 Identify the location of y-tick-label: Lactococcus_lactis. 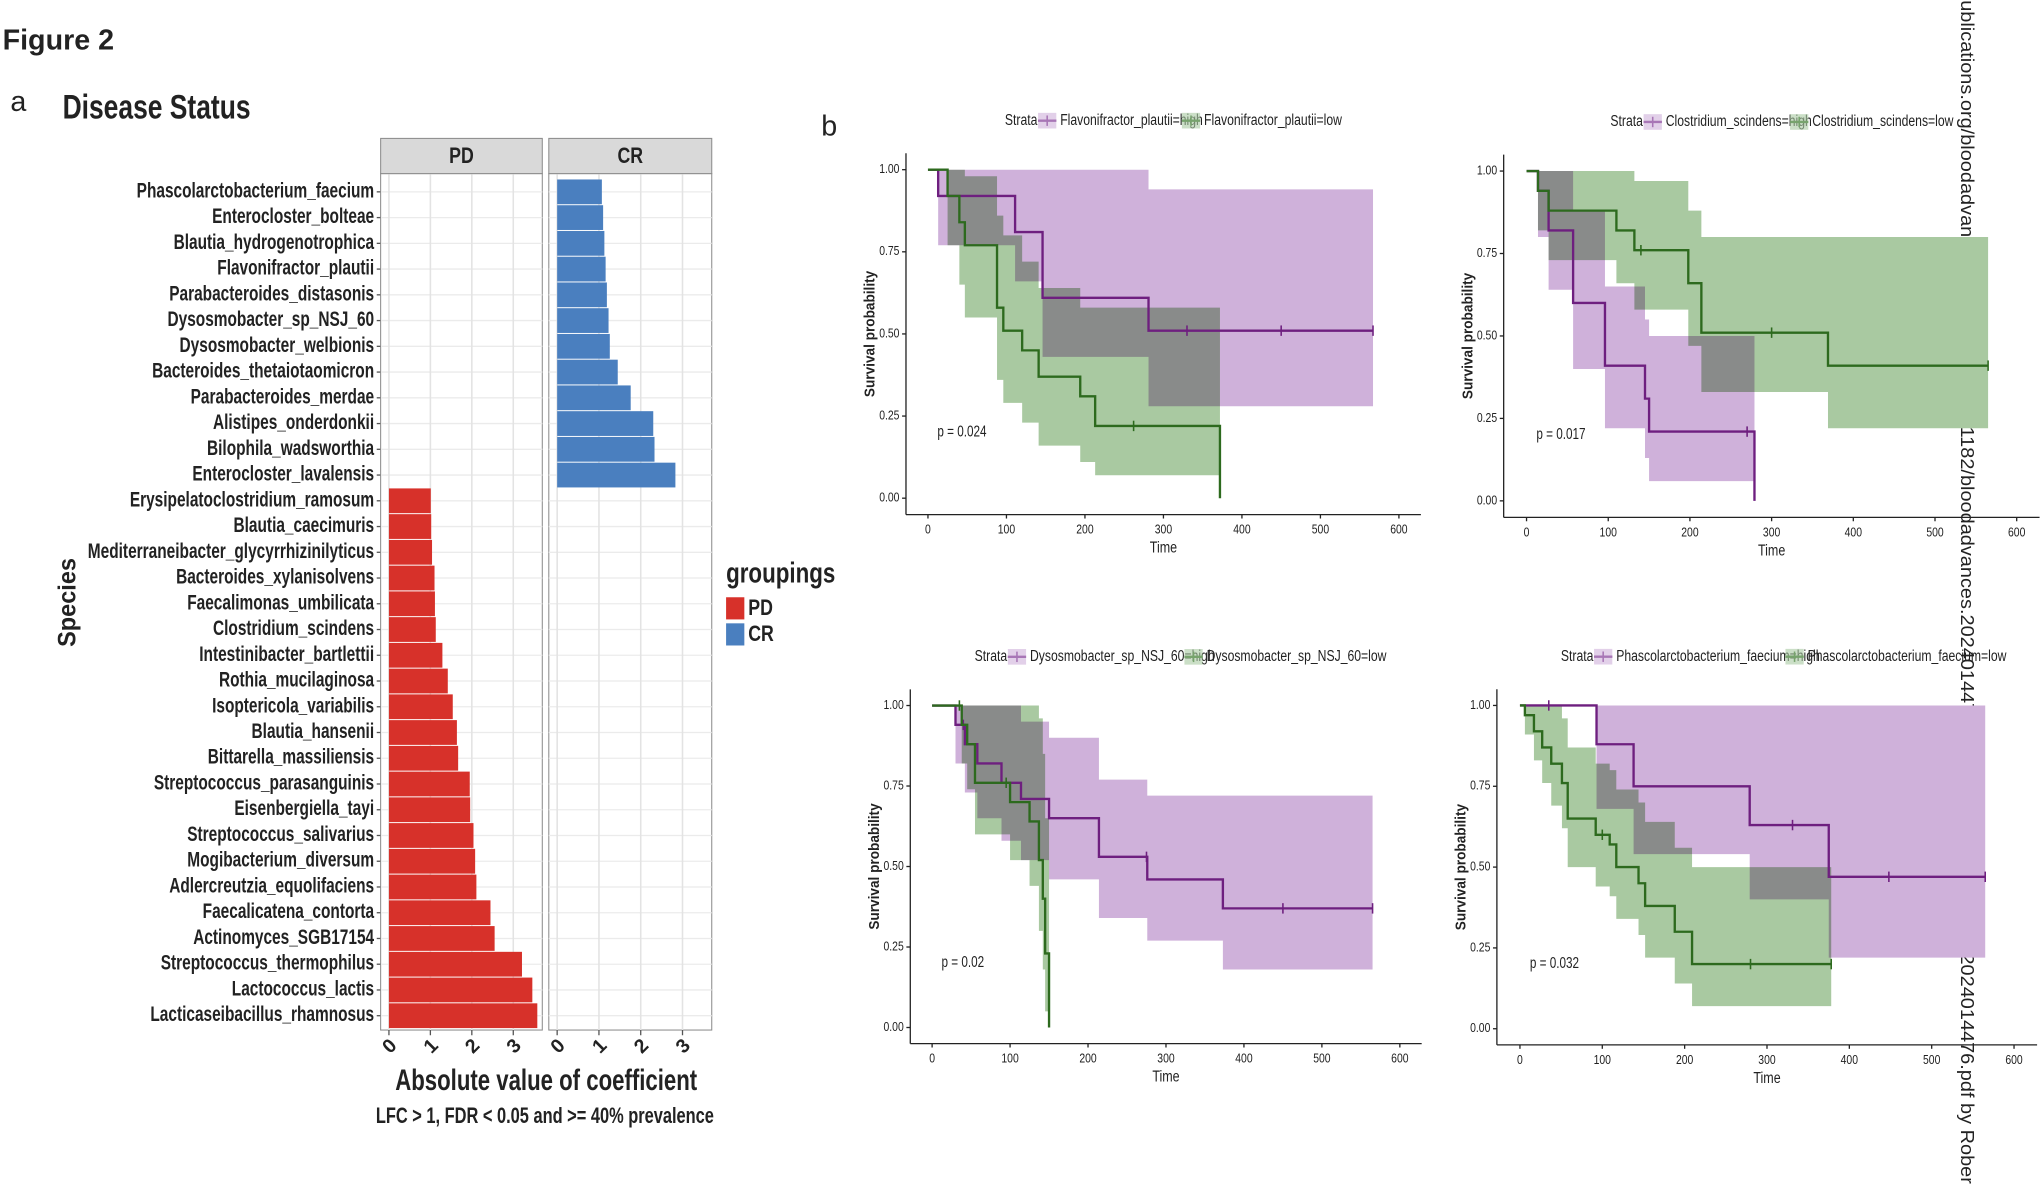
(303, 988).